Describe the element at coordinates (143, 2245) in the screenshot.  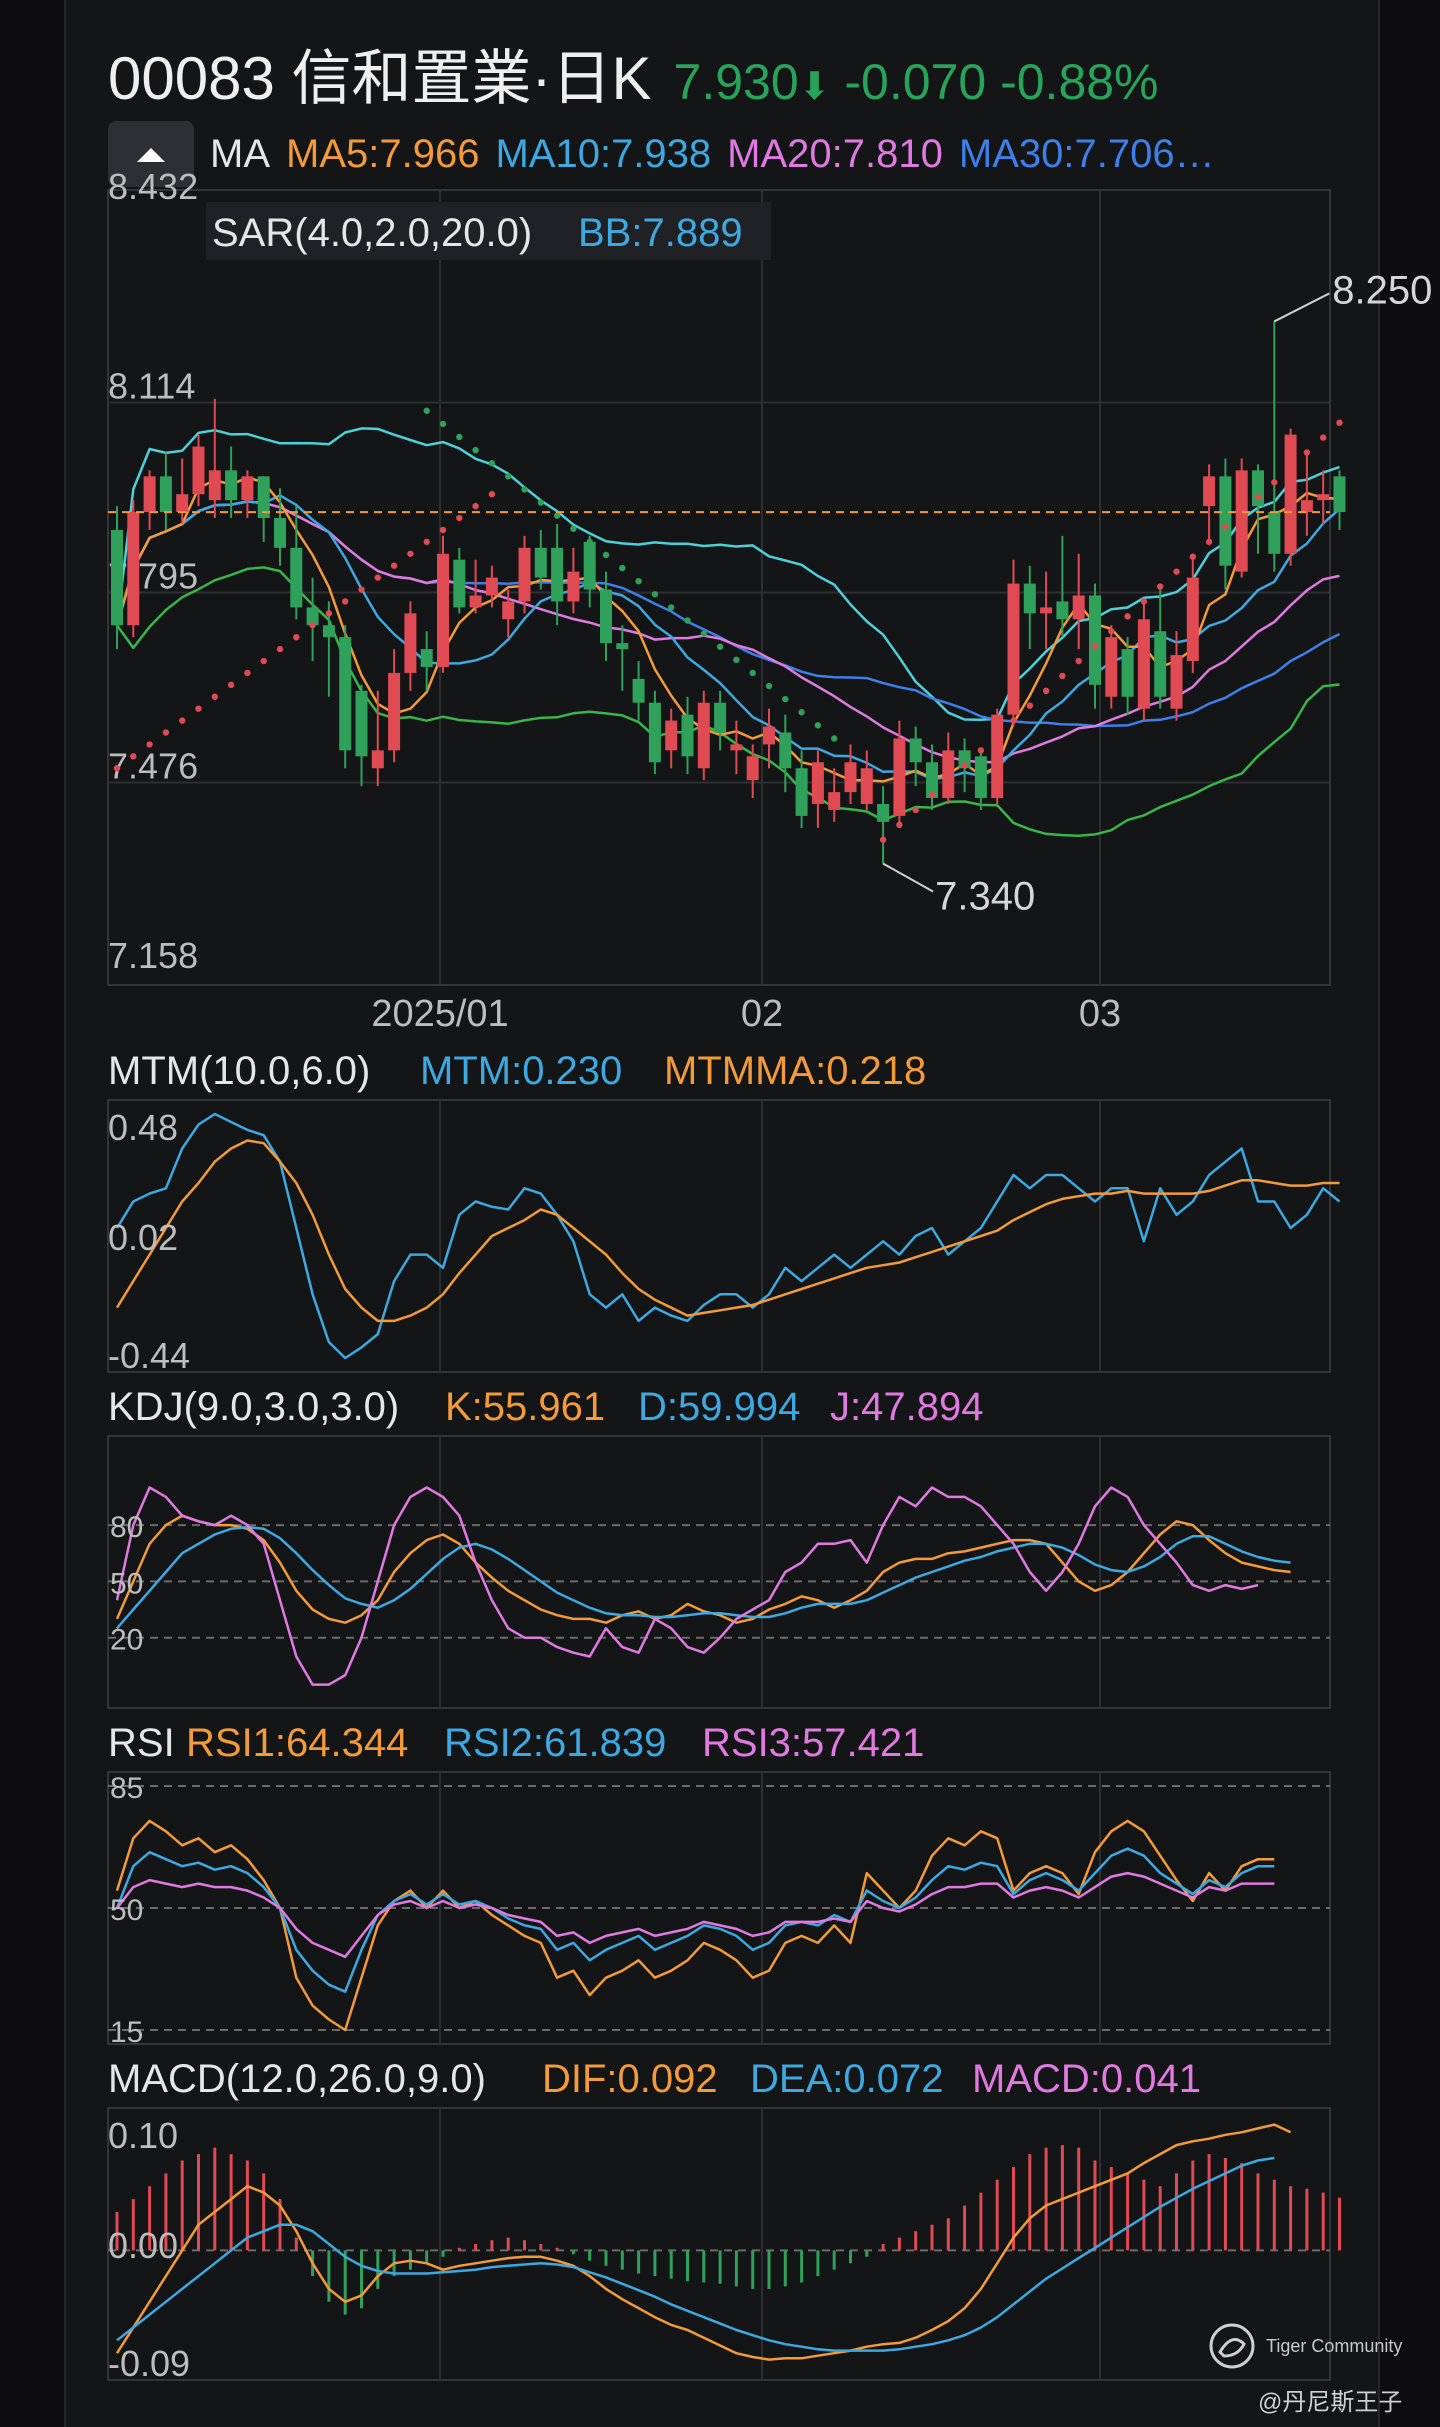
I see `macd-axis-label: 0.00` at that location.